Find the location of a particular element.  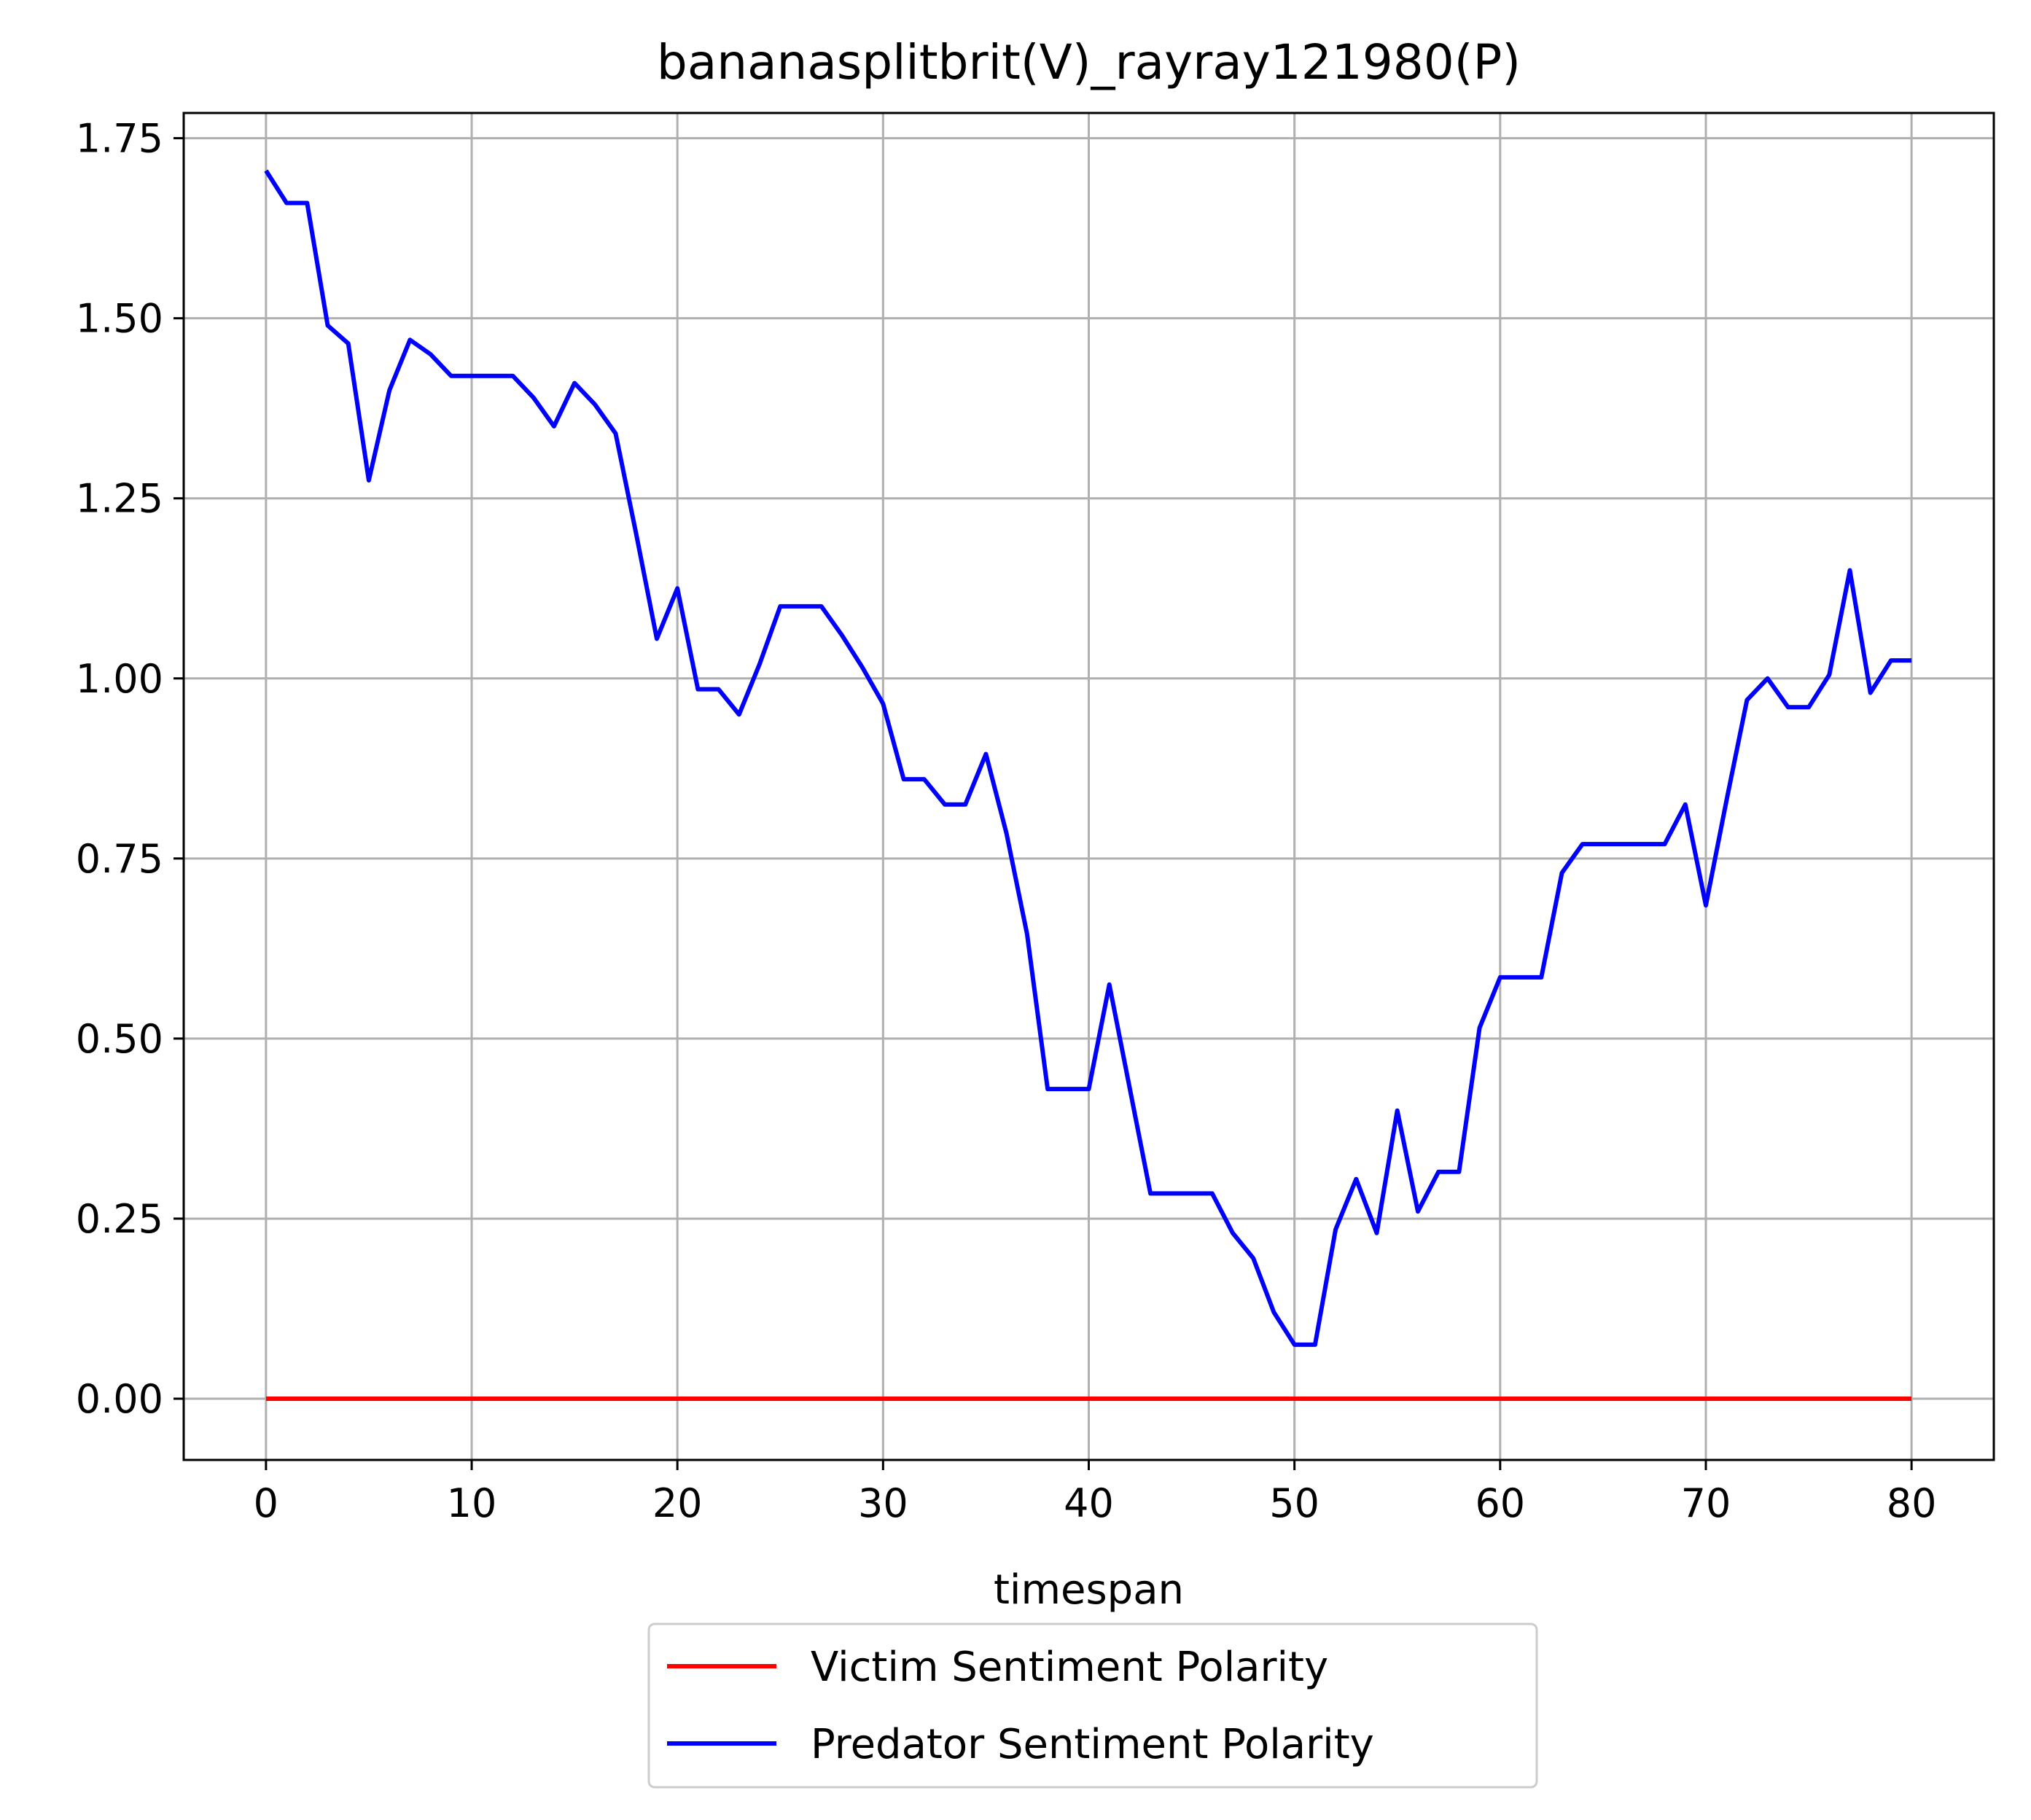

x-tick-label: 10 is located at coordinates (472, 1503).